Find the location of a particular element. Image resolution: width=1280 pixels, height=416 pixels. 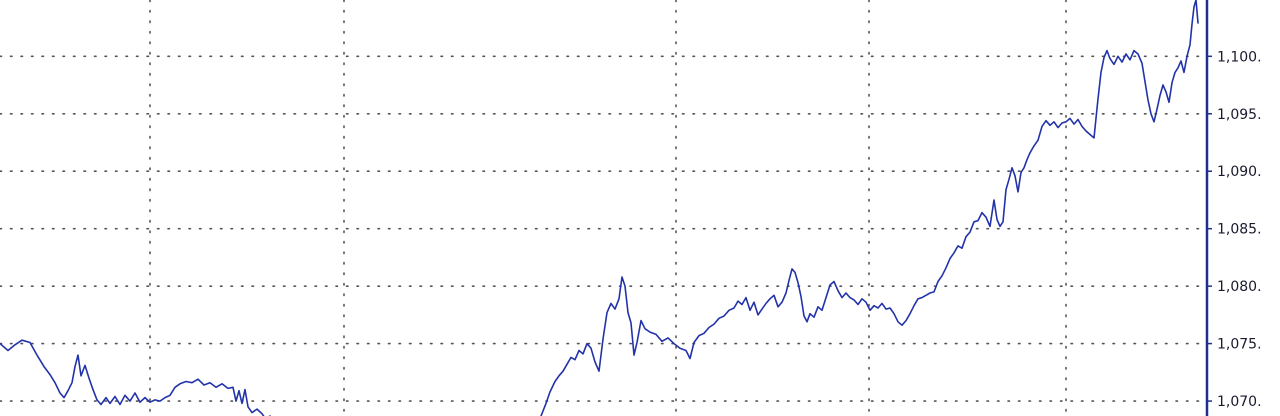

series-line-segment is located at coordinates (135, 377).